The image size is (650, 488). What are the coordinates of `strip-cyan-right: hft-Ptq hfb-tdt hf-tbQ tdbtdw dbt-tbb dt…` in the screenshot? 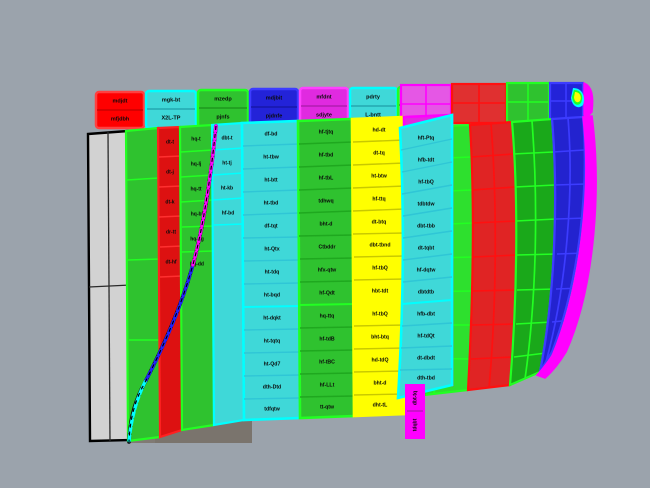 It's located at (425, 256).